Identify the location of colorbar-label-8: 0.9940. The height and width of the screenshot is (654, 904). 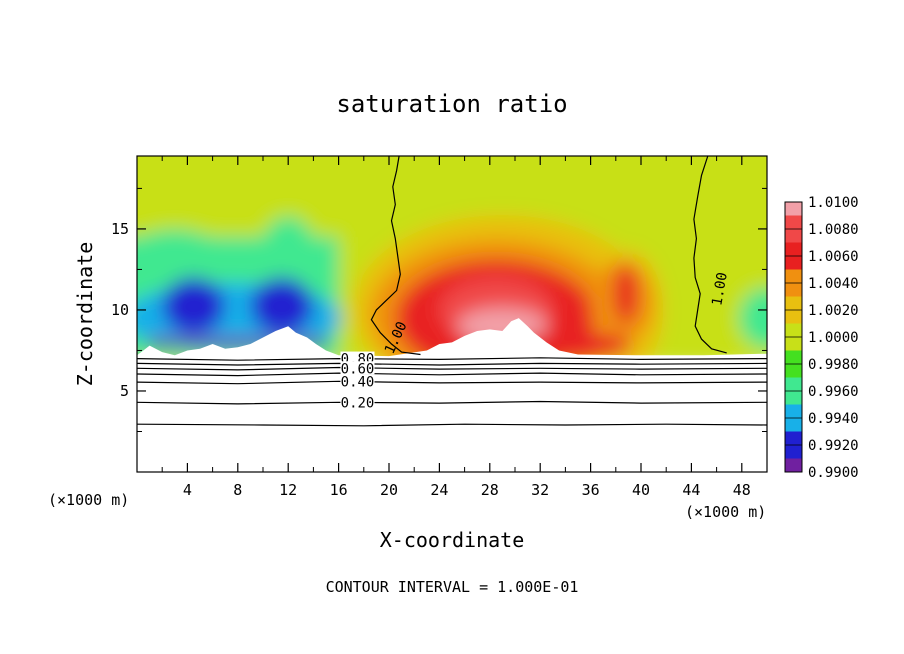
(833, 419).